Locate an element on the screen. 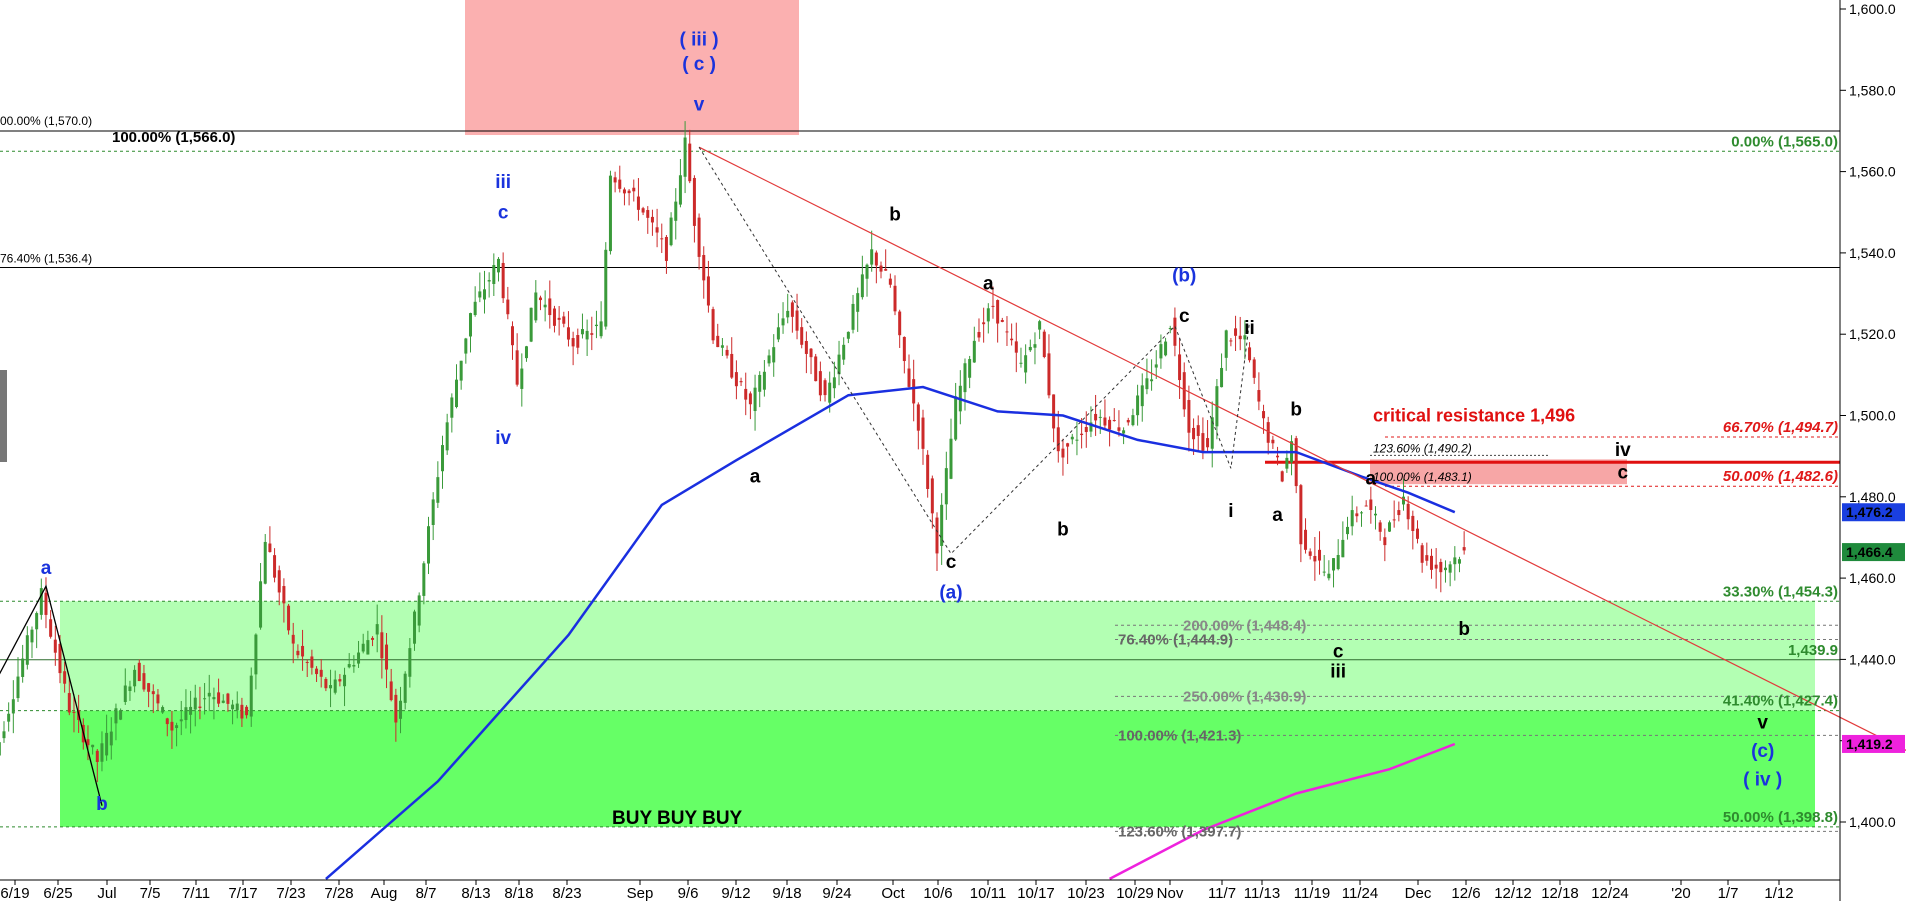 The image size is (1906, 901). fib-label-right: 50.00% (1,482.6) is located at coordinates (1780, 476).